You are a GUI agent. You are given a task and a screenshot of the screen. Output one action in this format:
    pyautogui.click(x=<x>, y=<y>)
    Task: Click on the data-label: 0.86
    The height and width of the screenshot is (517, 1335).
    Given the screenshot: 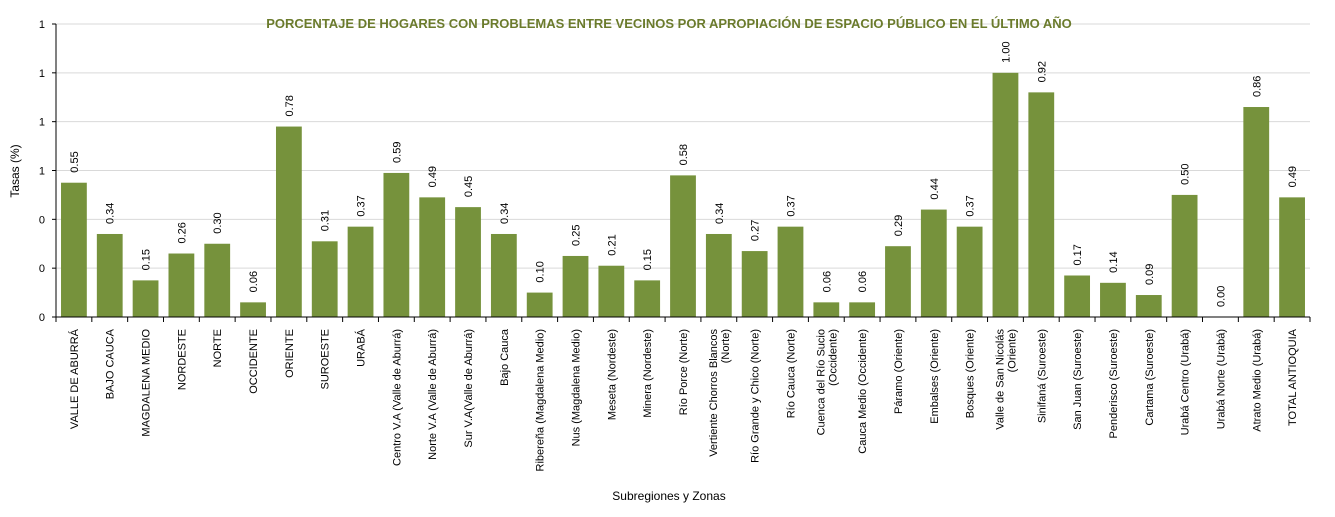 What is the action you would take?
    pyautogui.click(x=1257, y=86)
    